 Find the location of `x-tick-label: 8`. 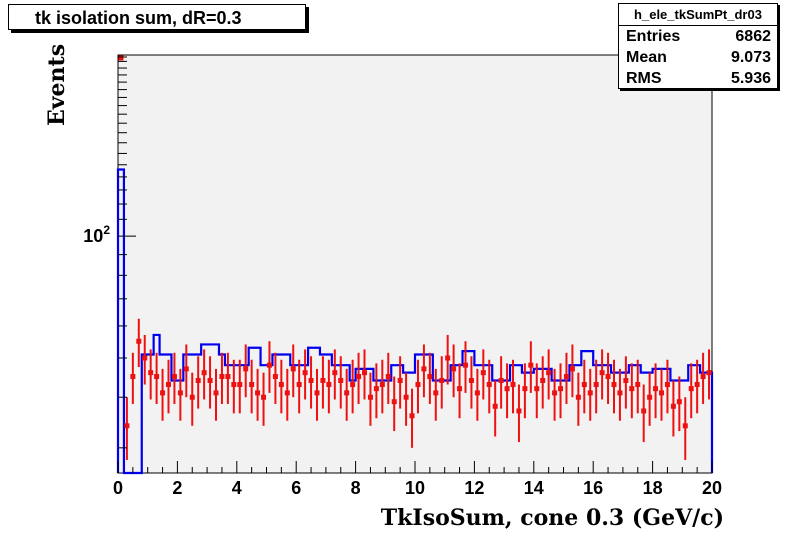

x-tick-label: 8 is located at coordinates (356, 488).